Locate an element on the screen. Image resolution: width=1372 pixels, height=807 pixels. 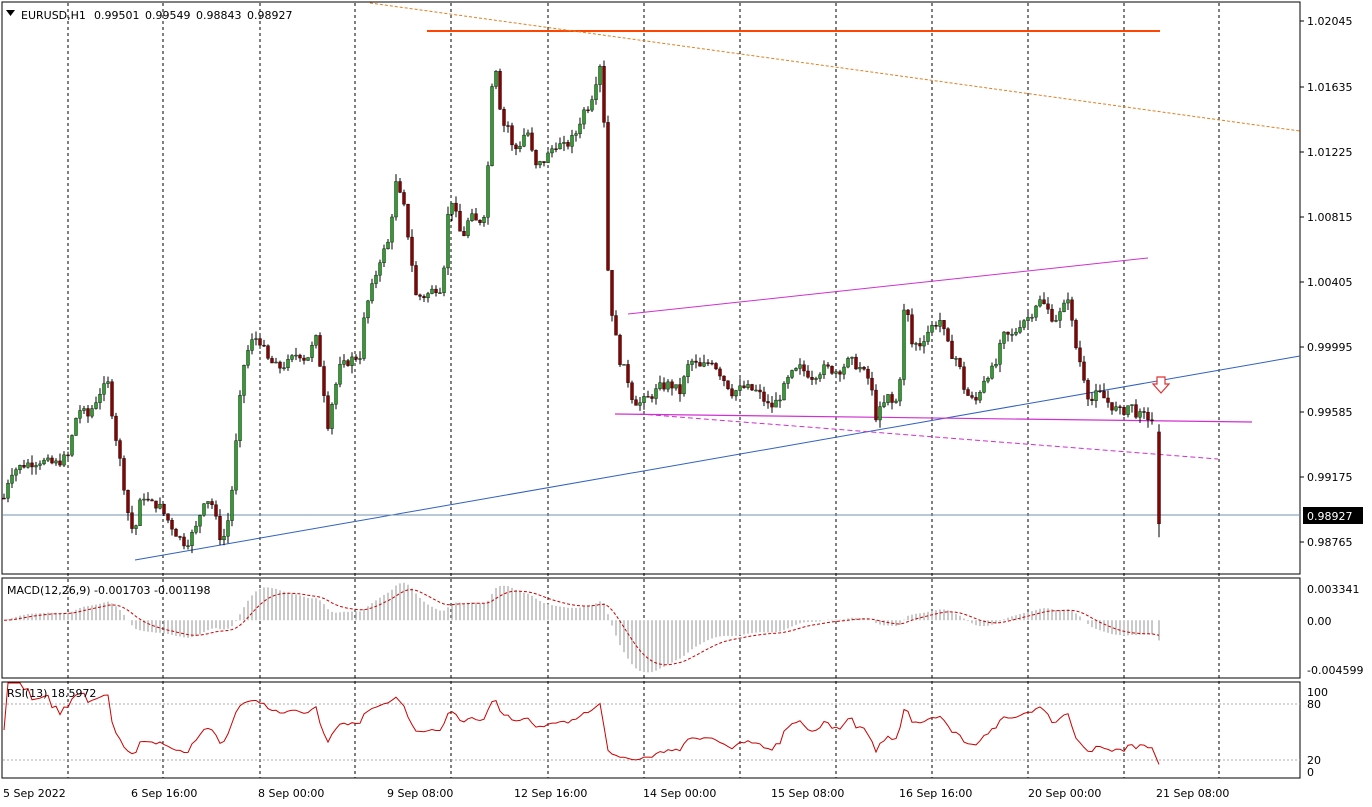
channel-bottom-dashed-line is located at coordinates (929, 436).